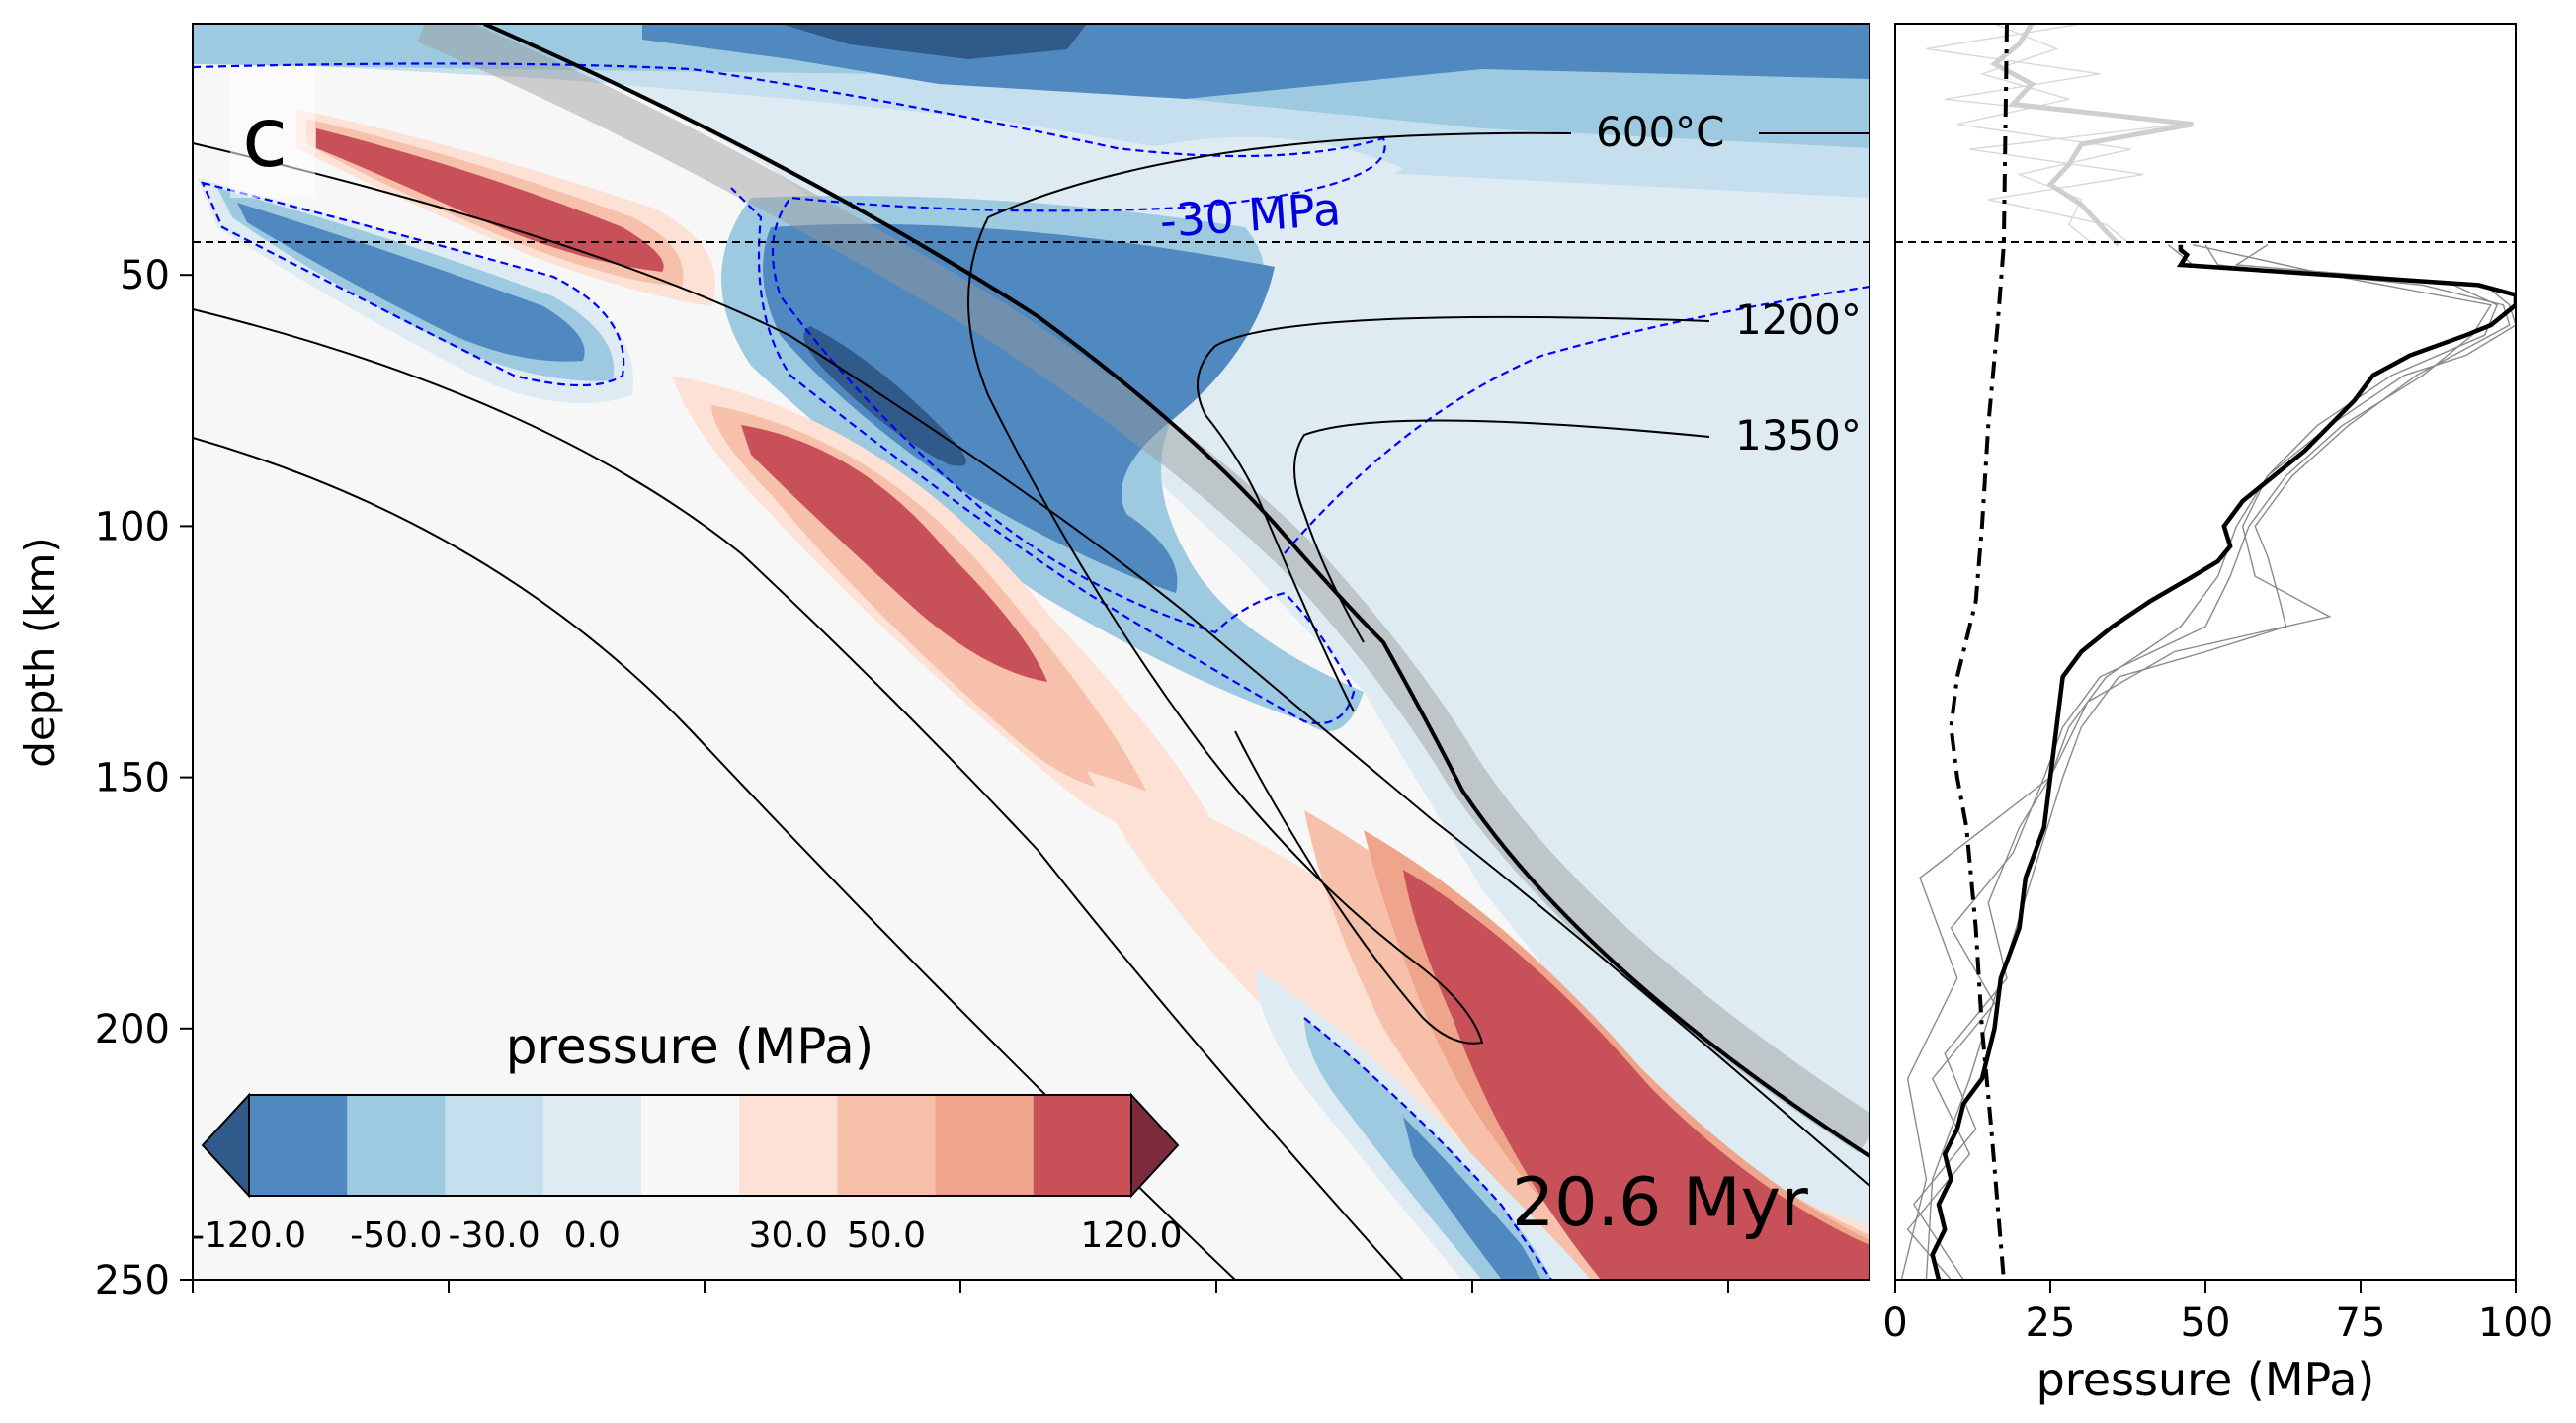 The image size is (2576, 1423). What do you see at coordinates (1798, 319) in the screenshot?
I see `isotherm-label-1200: 1200°` at bounding box center [1798, 319].